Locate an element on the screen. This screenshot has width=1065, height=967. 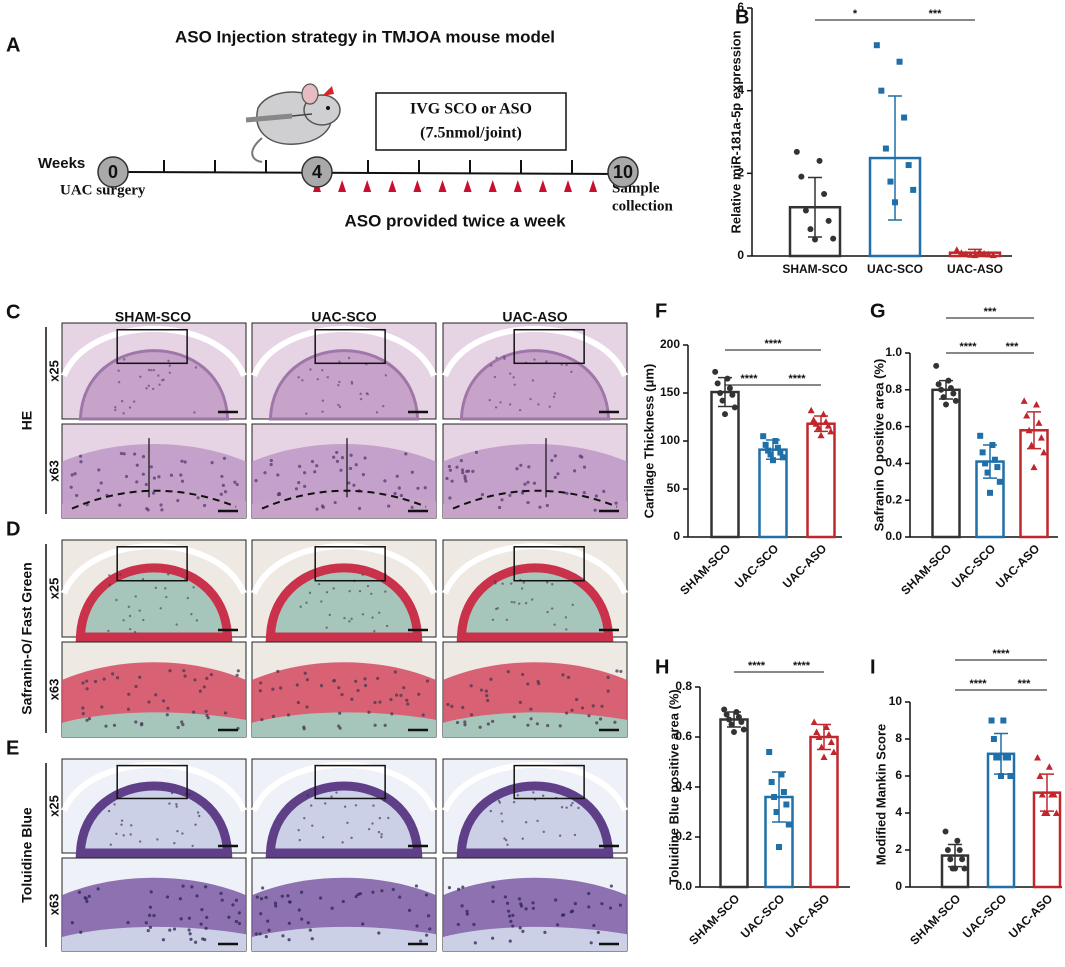
magnification: x25 is located at coordinates (53, 589).